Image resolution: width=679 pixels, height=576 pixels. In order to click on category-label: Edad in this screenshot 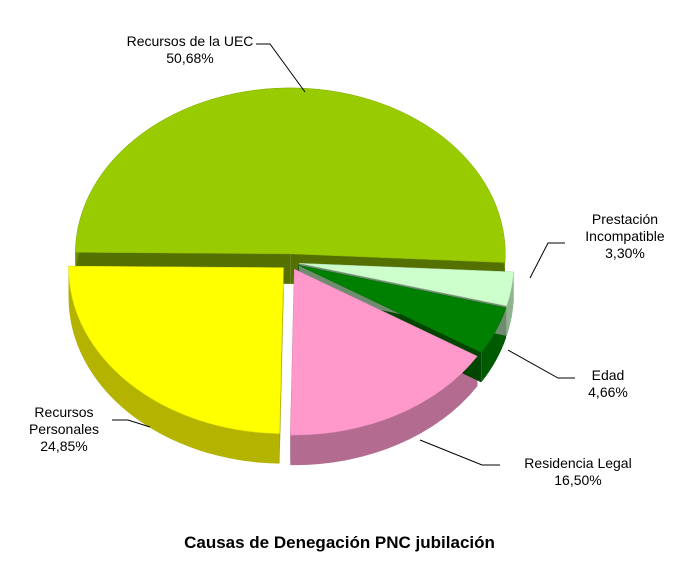, I will do `click(608, 375)`.